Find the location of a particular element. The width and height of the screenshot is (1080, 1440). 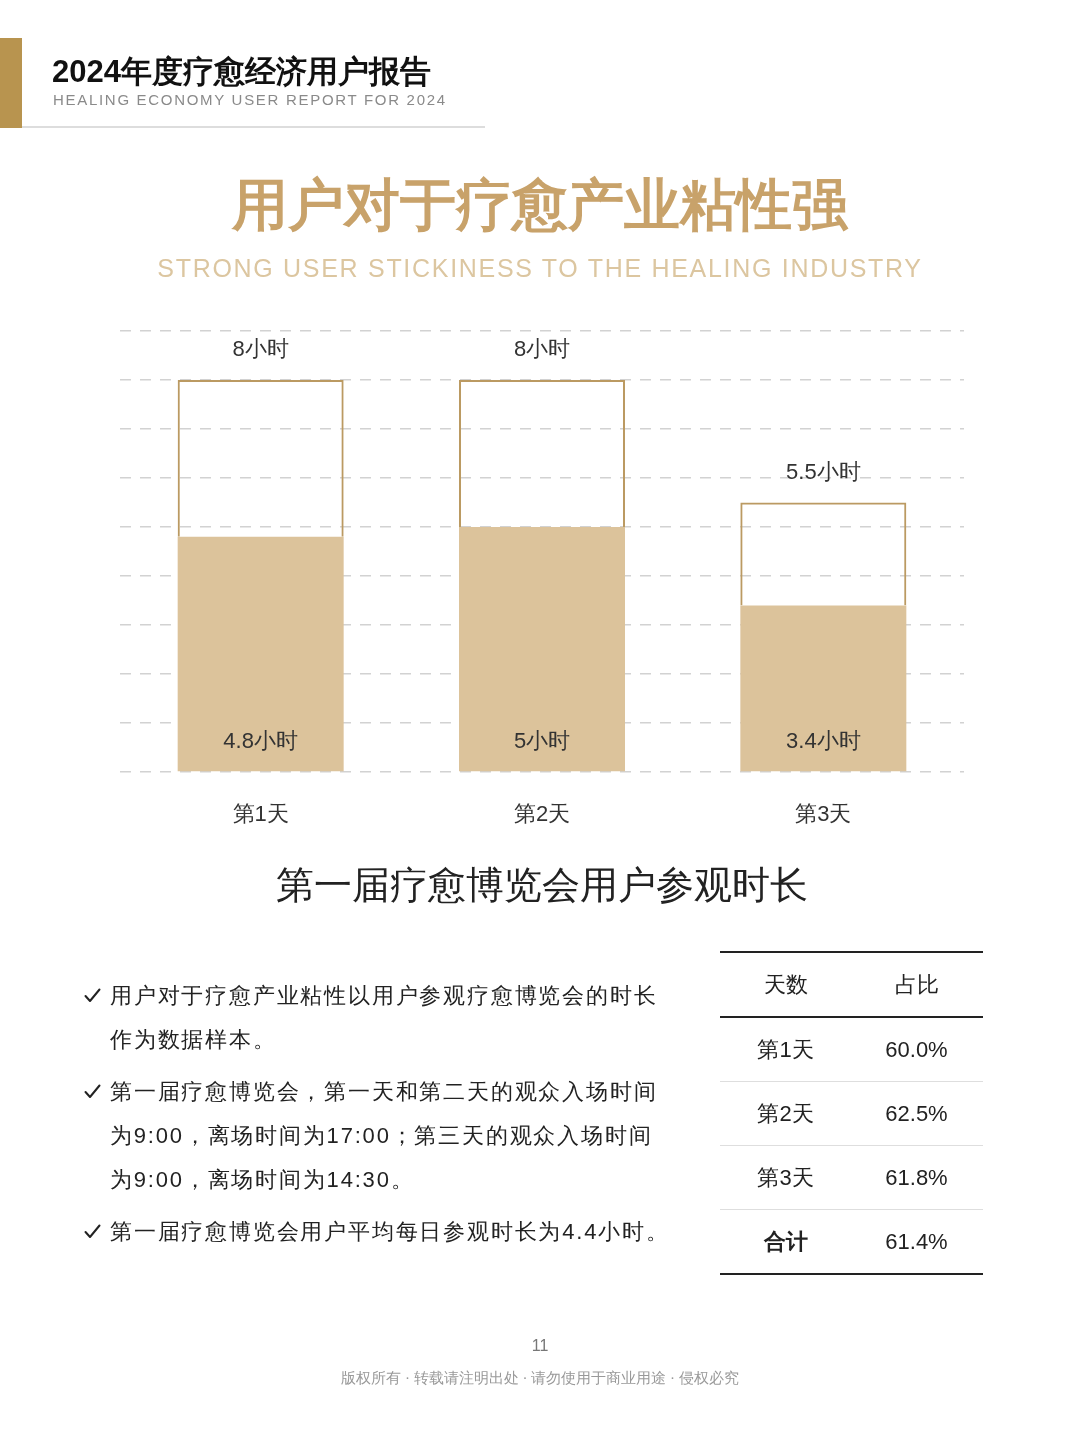

text: 2024年度疗愈经济用户报告 is located at coordinates (241, 72).